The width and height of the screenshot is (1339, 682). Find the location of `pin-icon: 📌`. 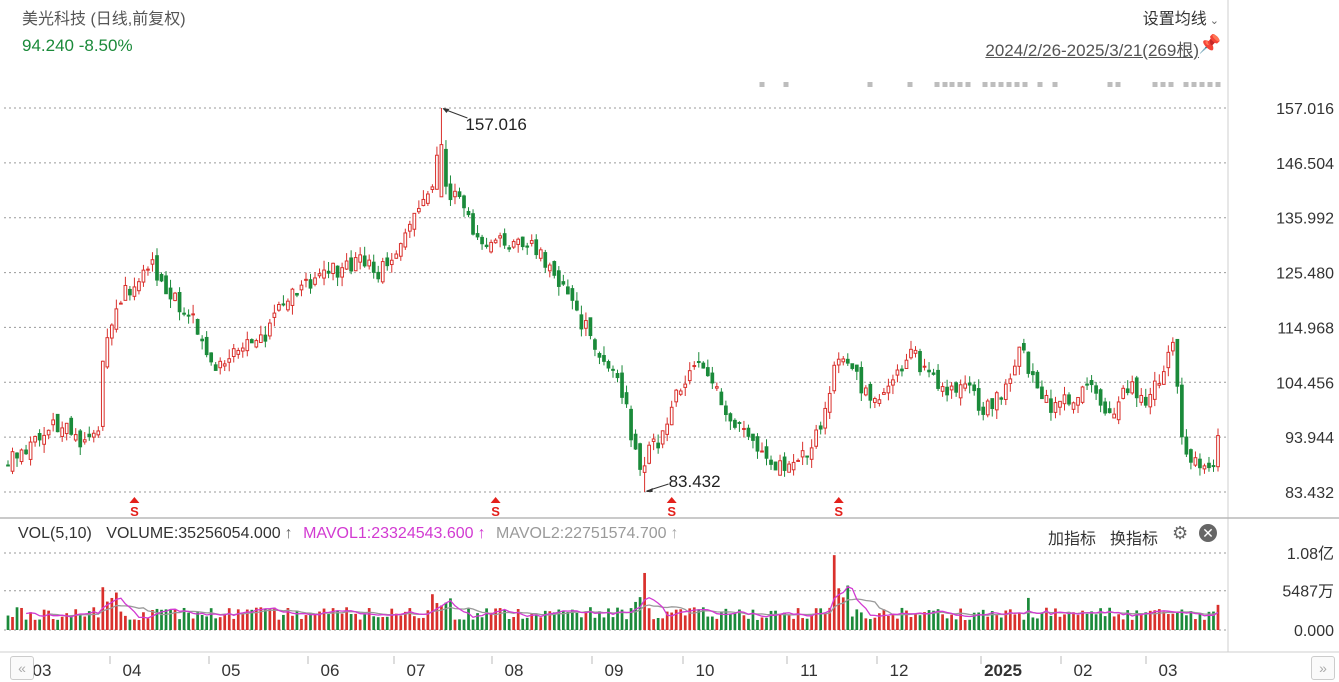

pin-icon: 📌 is located at coordinates (1209, 44).